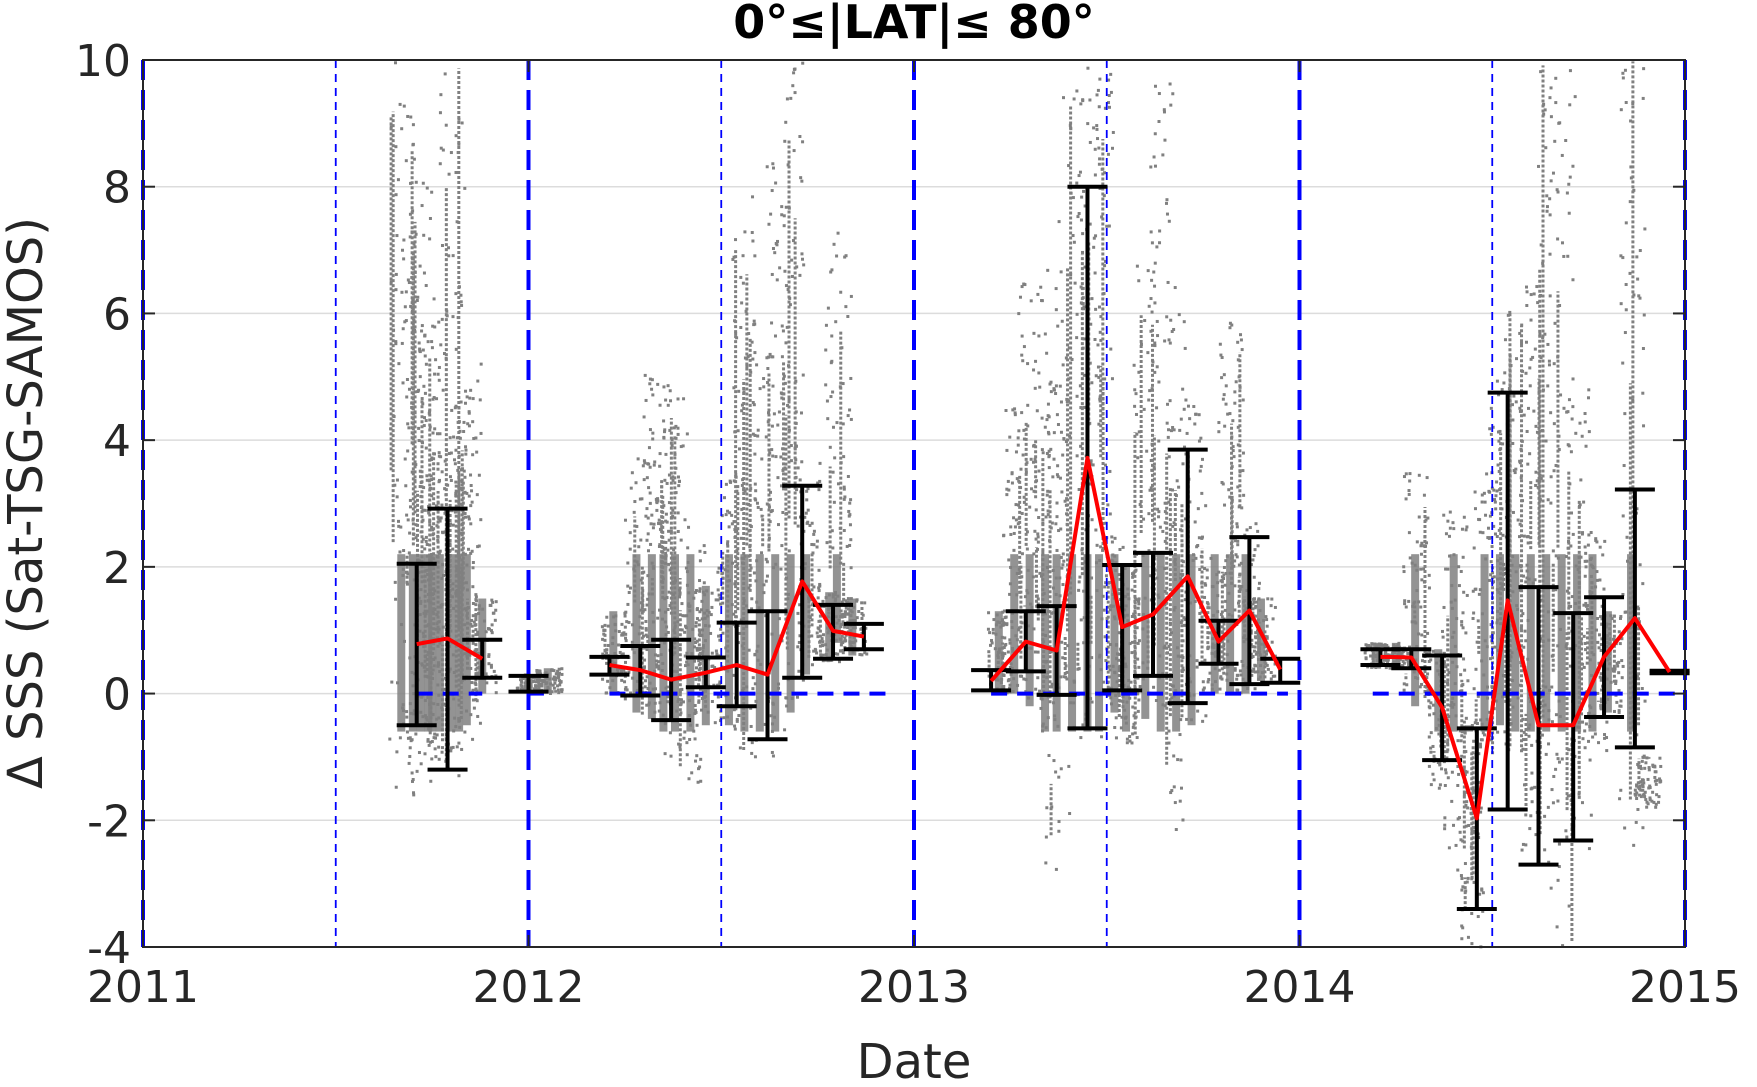  What do you see at coordinates (1126, 649) in the screenshot?
I see `scatter-core` at bounding box center [1126, 649].